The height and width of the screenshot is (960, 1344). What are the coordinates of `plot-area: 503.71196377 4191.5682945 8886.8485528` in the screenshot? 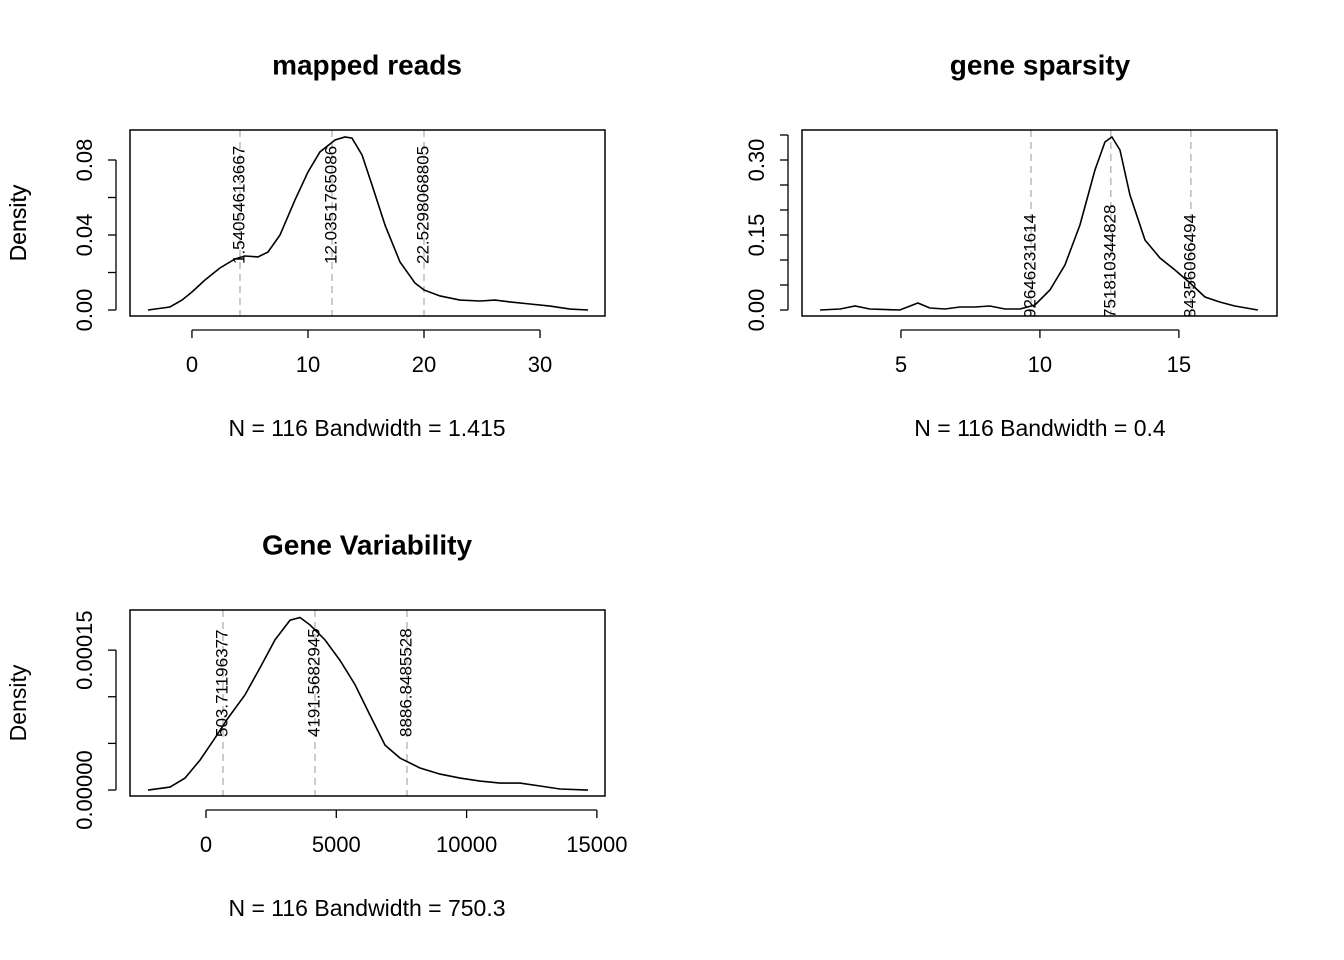 It's located at (313, 703).